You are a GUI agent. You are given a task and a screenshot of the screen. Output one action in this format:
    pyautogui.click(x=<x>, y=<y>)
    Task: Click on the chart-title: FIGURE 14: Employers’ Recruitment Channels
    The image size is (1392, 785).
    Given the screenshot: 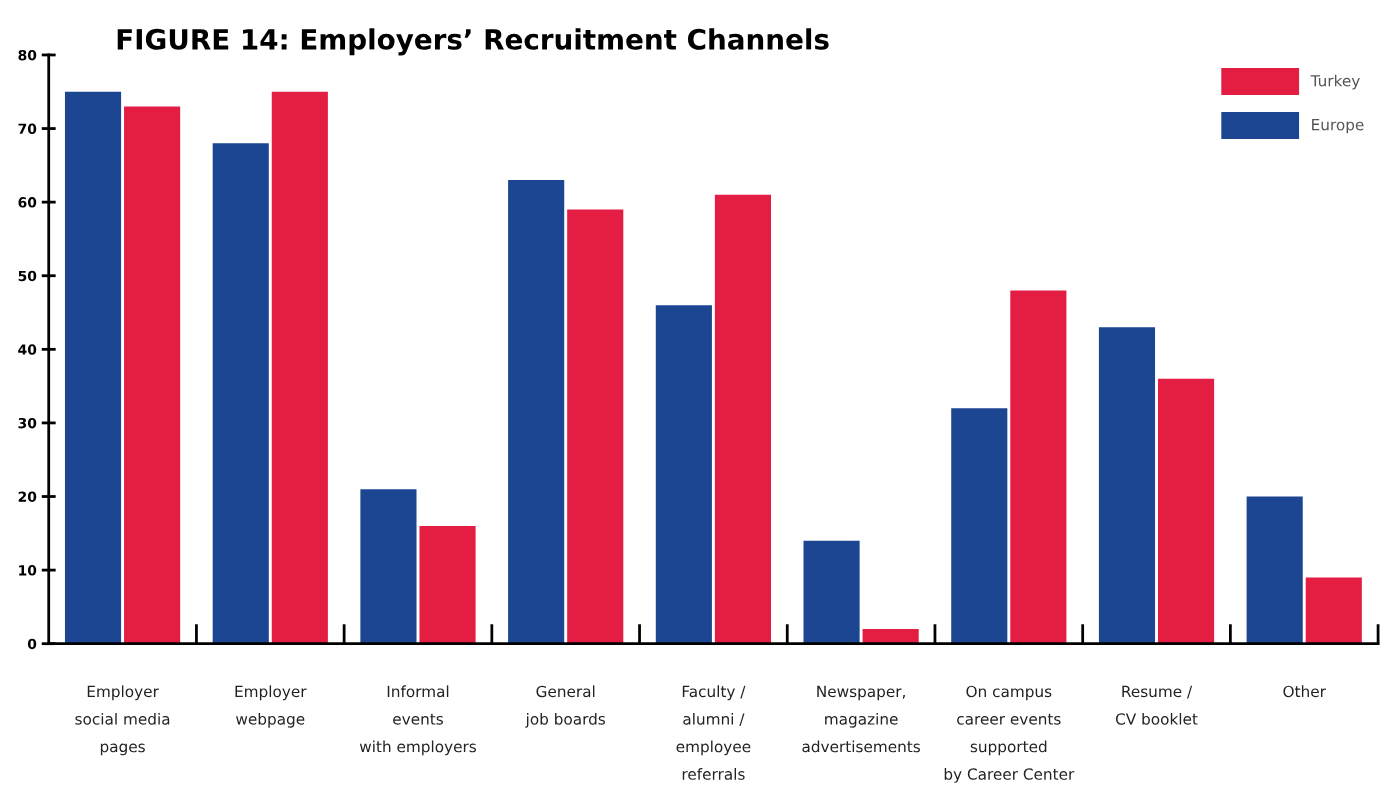 What is the action you would take?
    pyautogui.click(x=473, y=42)
    